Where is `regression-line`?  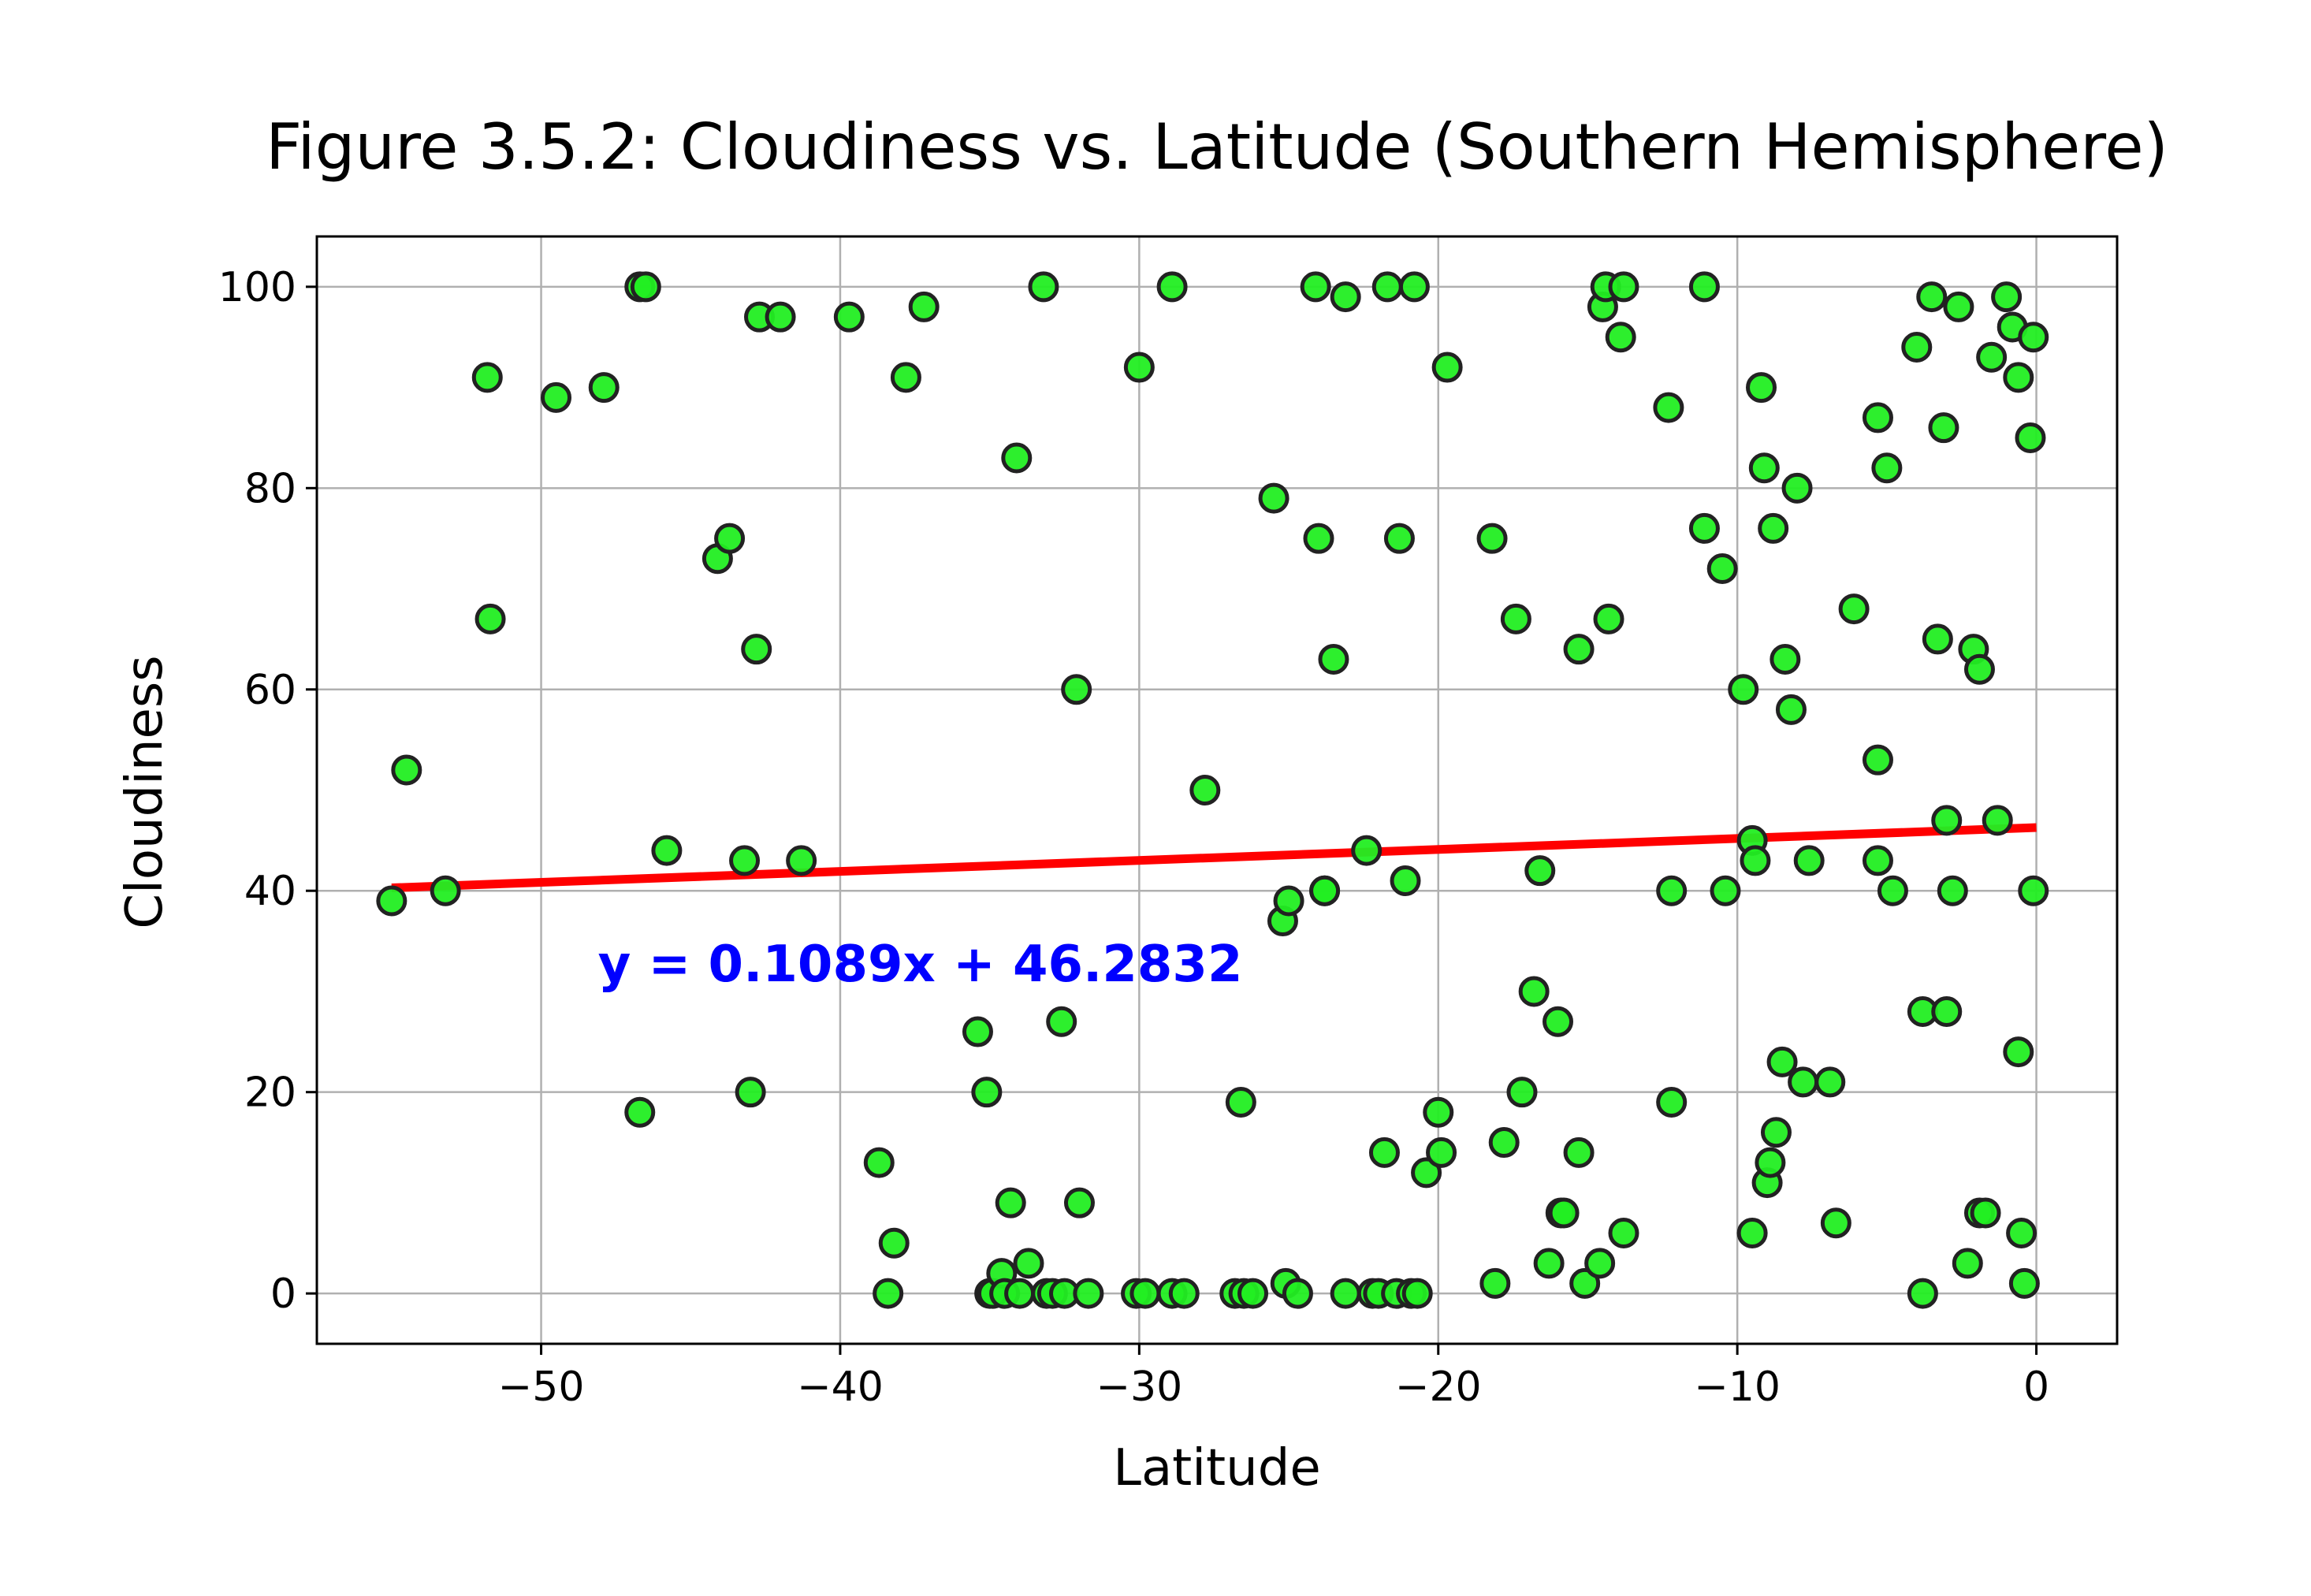
regression-line is located at coordinates (1214, 858).